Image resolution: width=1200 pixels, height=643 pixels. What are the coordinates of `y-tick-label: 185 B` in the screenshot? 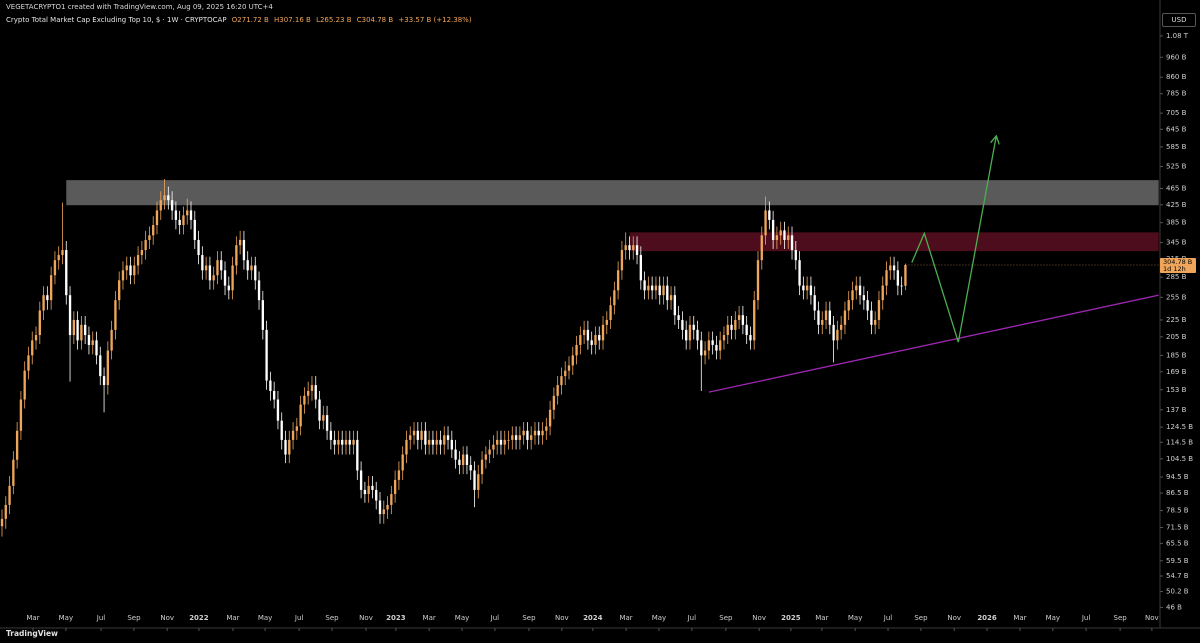 It's located at (1176, 355).